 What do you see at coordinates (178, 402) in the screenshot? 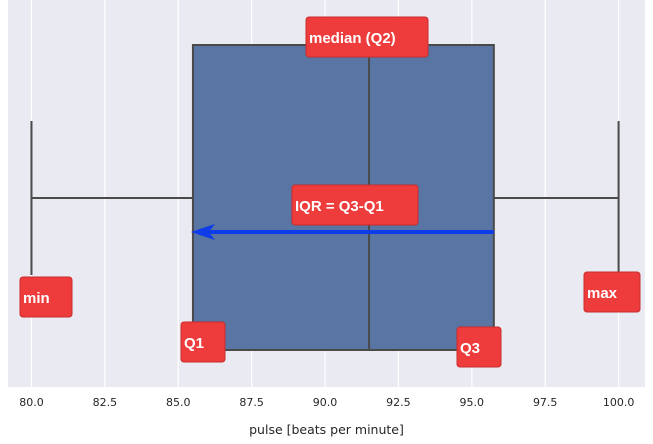
I see `x-tick-label: 85.0` at bounding box center [178, 402].